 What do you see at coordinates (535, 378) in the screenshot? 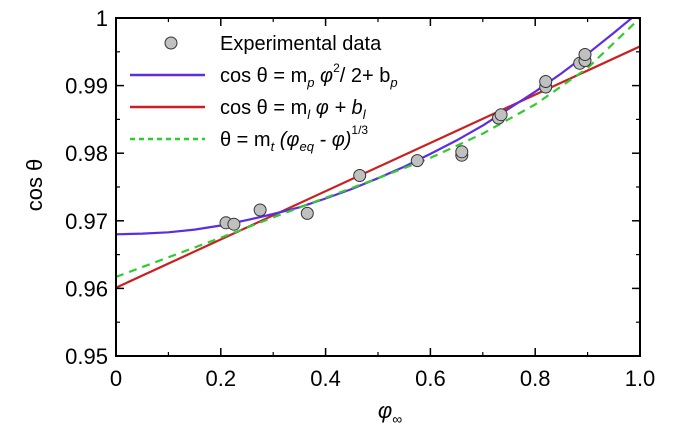
I see `x-tick-label: 0.8` at bounding box center [535, 378].